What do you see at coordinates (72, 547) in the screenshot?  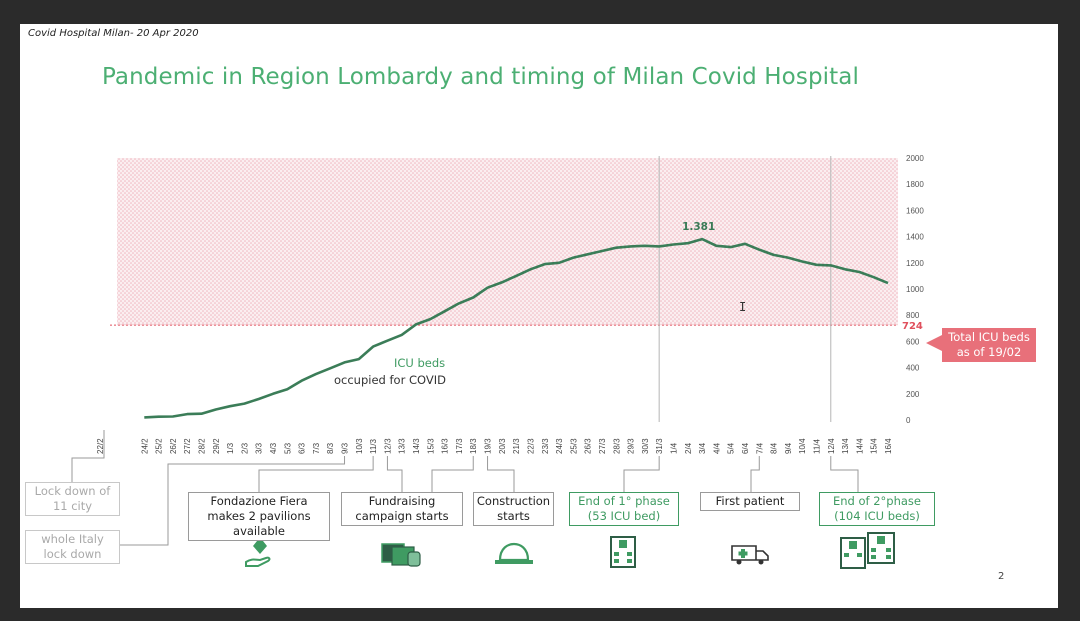 I see `annotation-italy-lockdown: whole Italy lock down` at bounding box center [72, 547].